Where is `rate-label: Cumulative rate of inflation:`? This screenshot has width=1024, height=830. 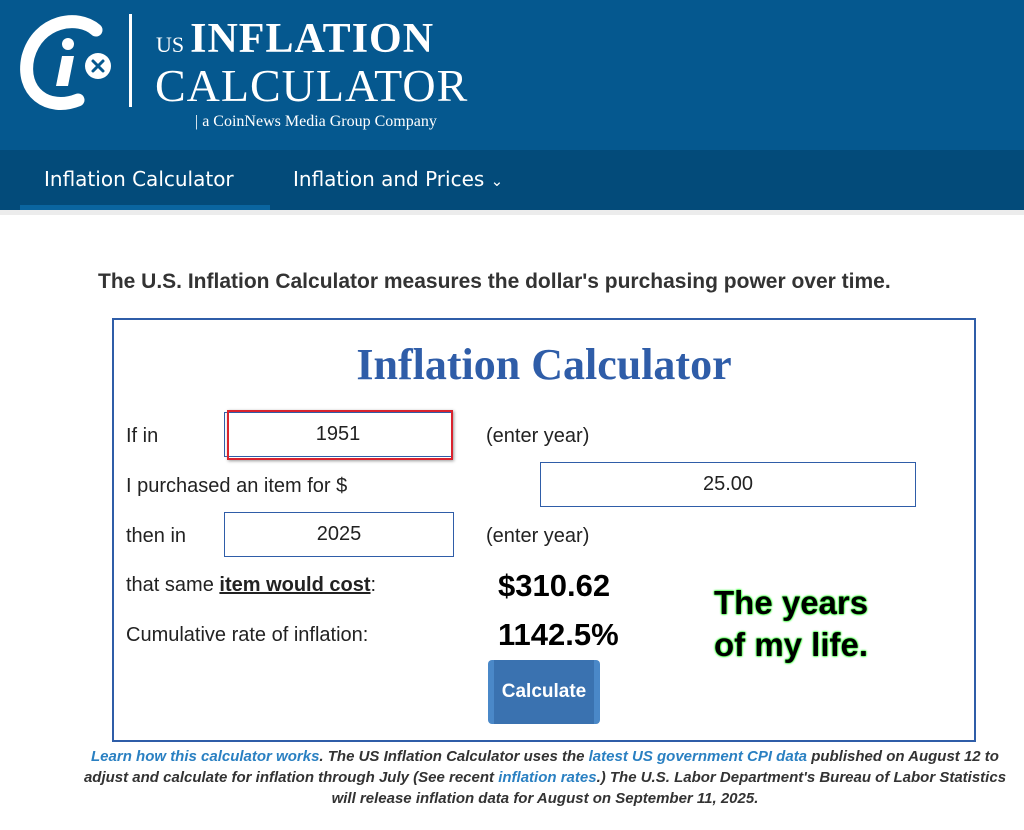 rate-label: Cumulative rate of inflation: is located at coordinates (247, 635).